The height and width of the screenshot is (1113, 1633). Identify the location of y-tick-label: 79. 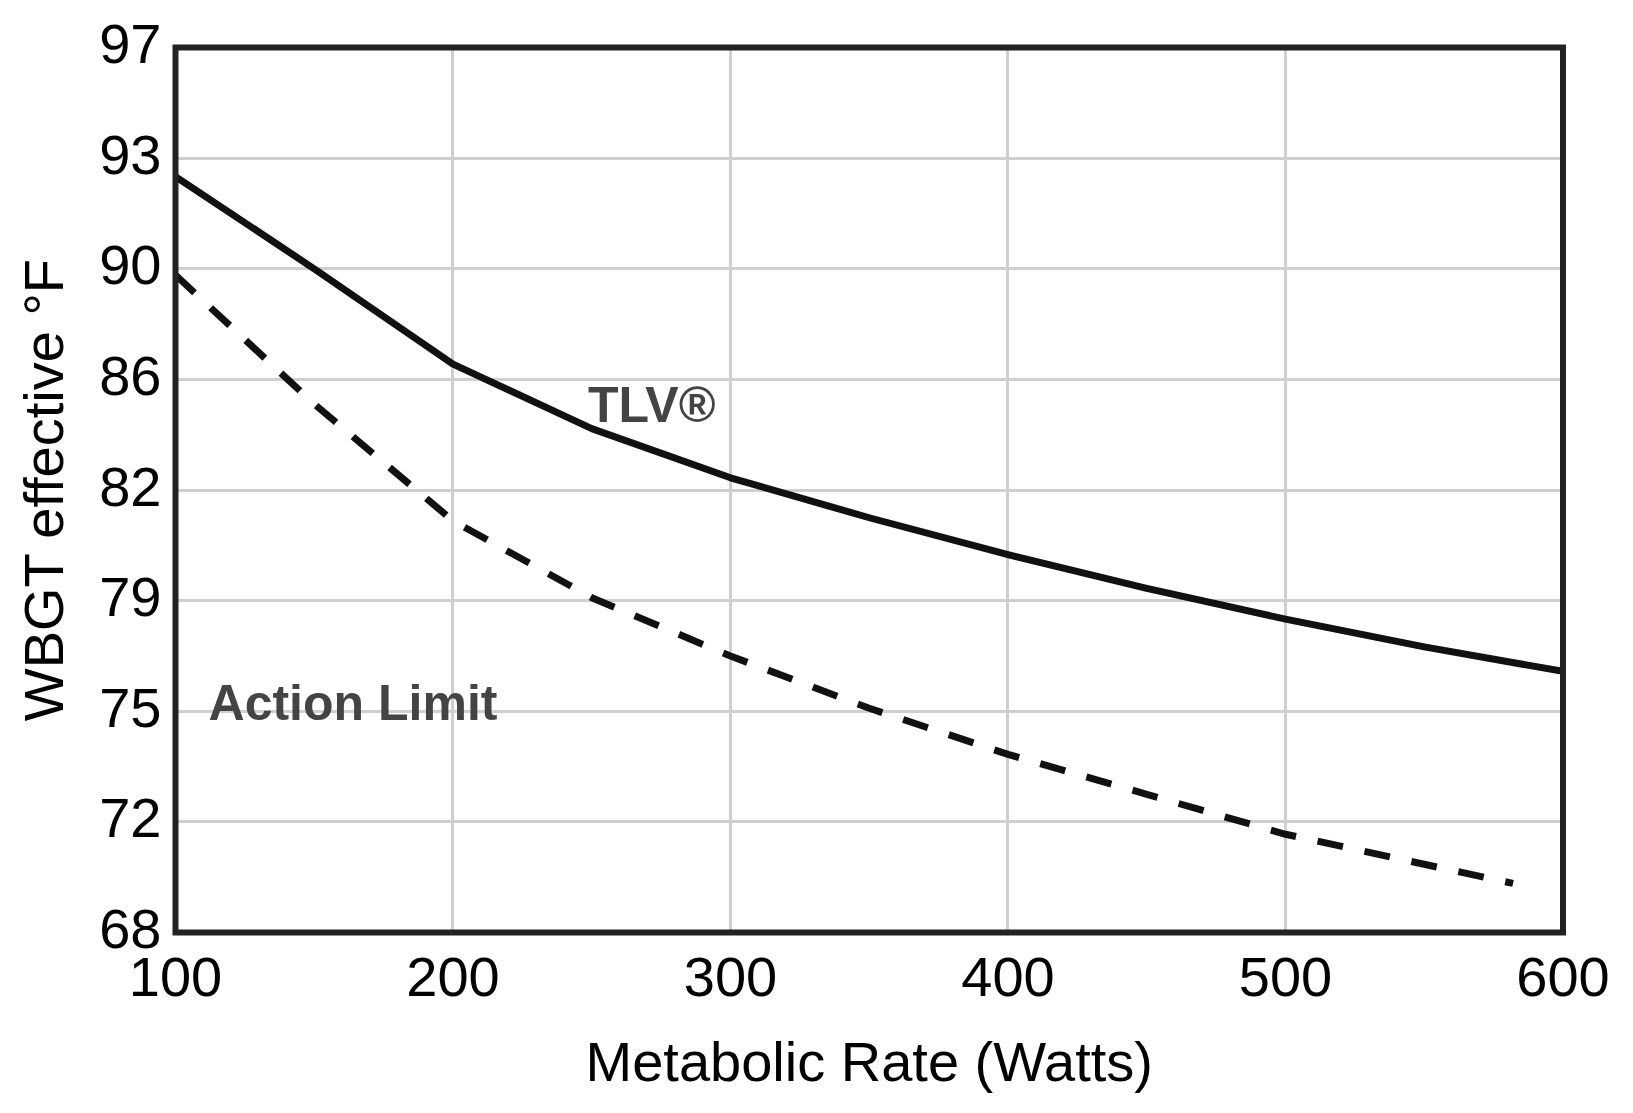
(130, 597).